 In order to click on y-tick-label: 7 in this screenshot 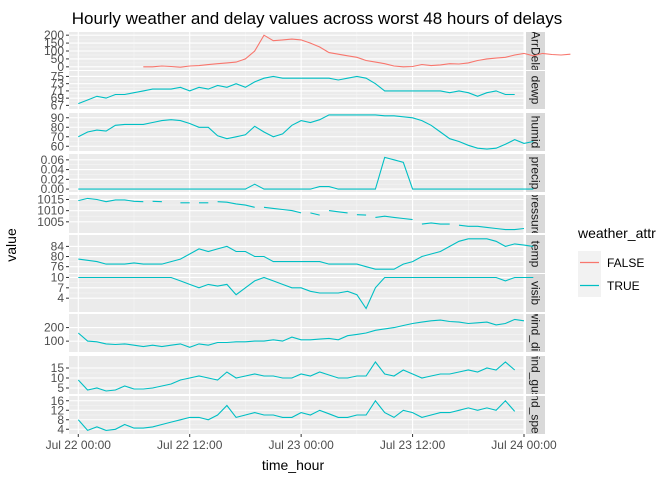, I will do `click(60, 288)`.